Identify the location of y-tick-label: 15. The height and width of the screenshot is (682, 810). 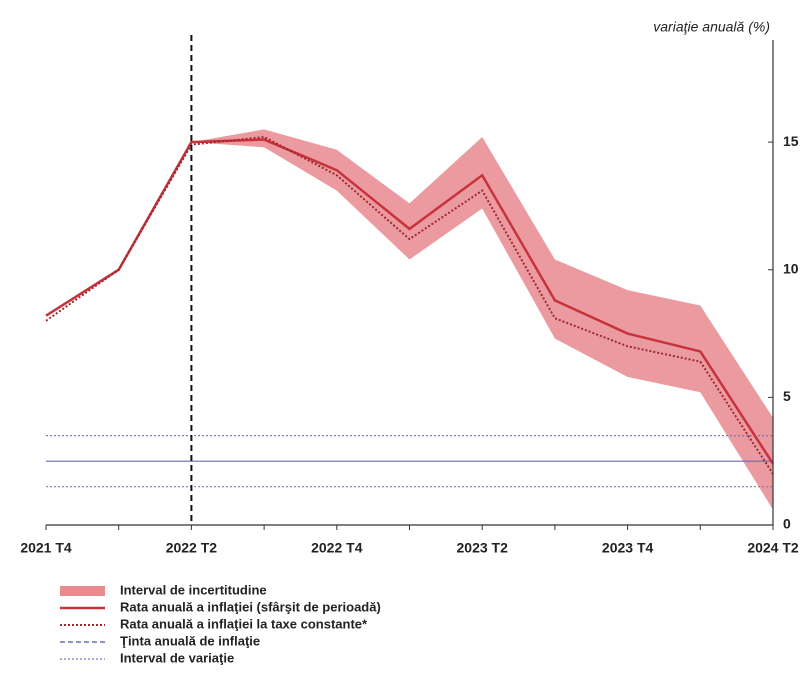
(791, 141).